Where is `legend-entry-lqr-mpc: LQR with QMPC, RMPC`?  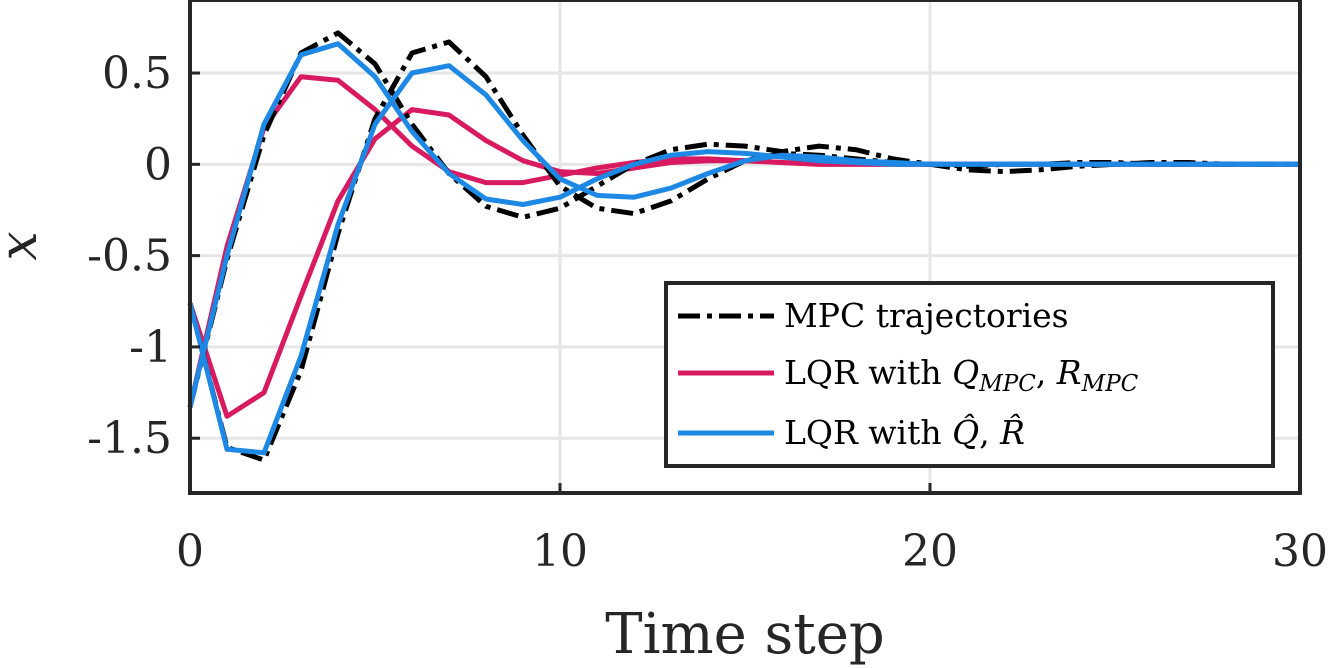 legend-entry-lqr-mpc: LQR with QMPC, RMPC is located at coordinates (961, 375).